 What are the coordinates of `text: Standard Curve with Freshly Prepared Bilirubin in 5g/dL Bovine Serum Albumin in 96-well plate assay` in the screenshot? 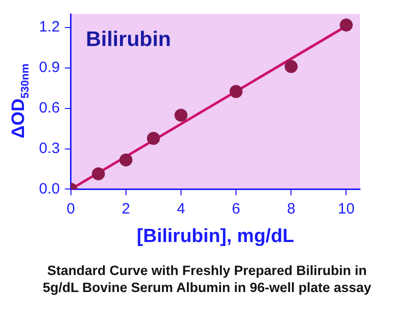 It's located at (207, 279).